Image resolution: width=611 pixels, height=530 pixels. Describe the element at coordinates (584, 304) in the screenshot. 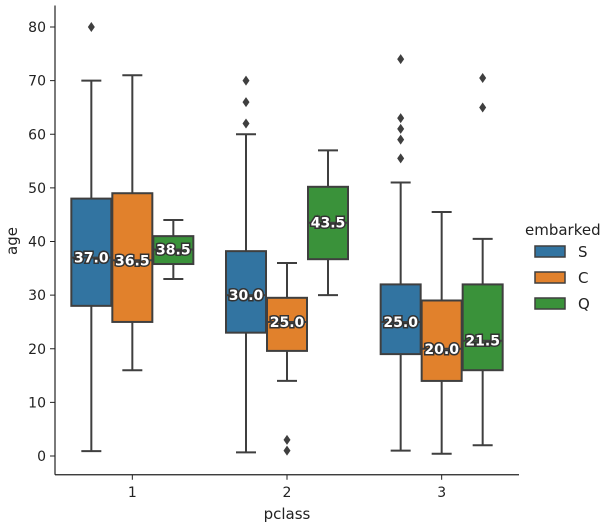

I see `legend-label-Q: Q` at that location.